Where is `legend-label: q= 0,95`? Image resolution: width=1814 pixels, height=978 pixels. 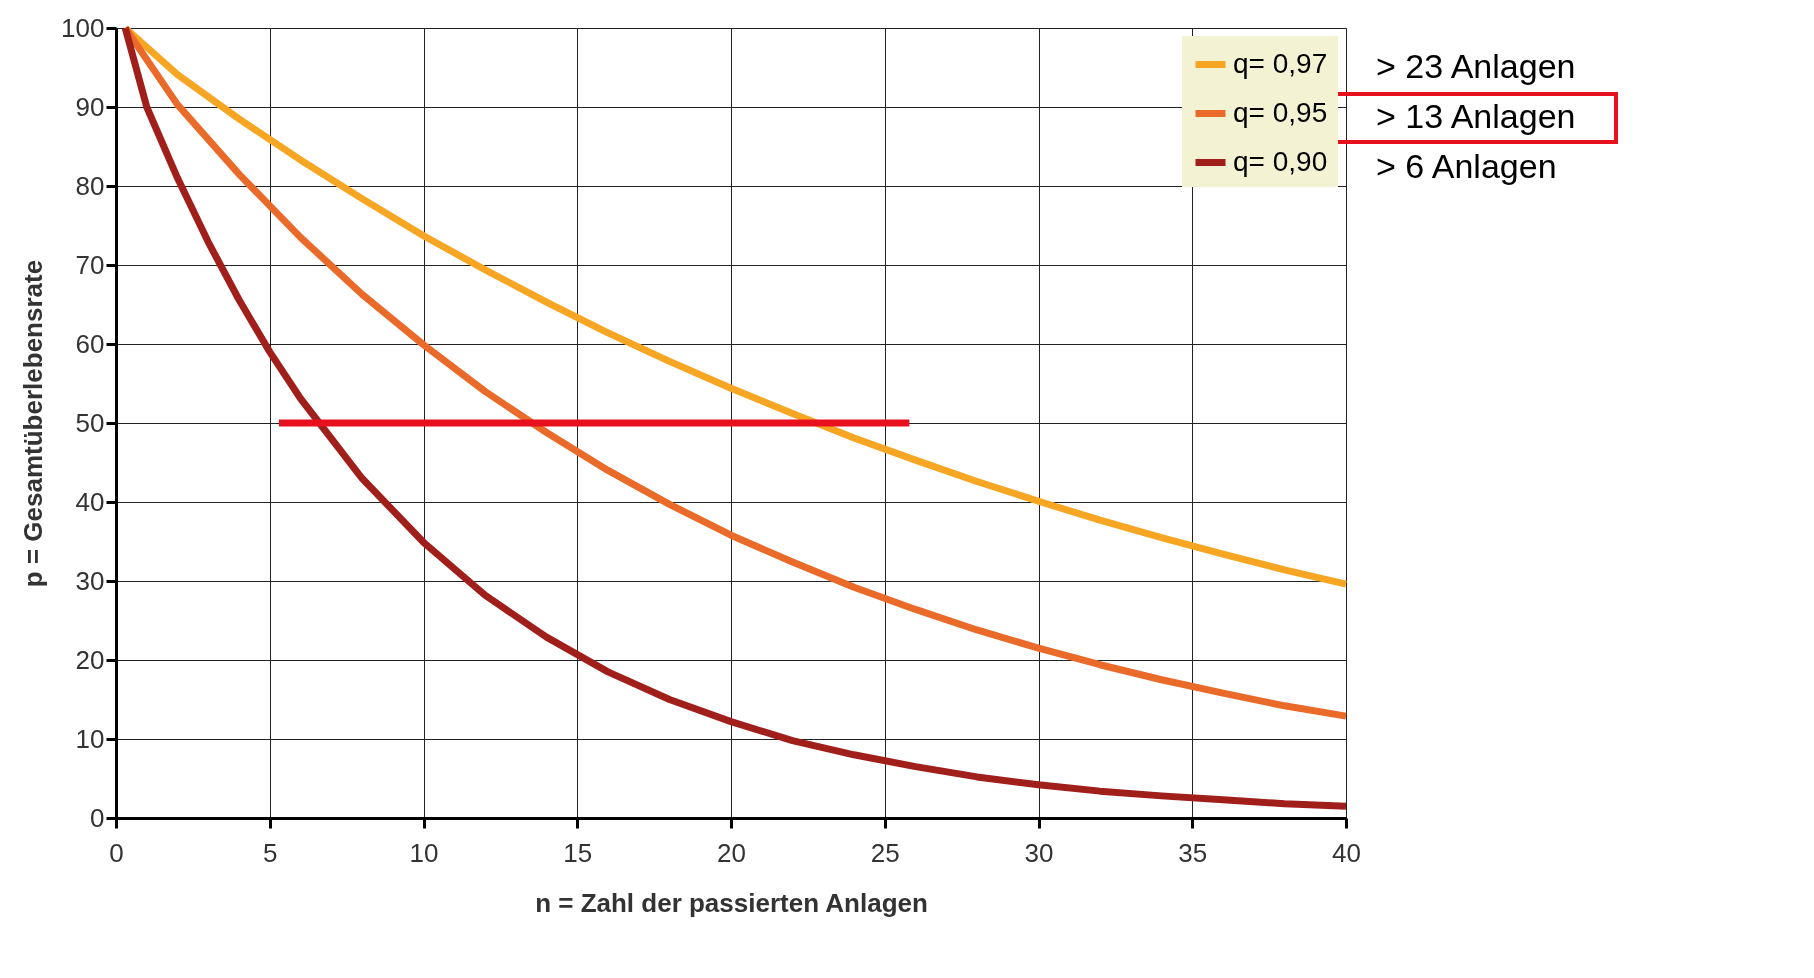
legend-label: q= 0,95 is located at coordinates (1280, 112).